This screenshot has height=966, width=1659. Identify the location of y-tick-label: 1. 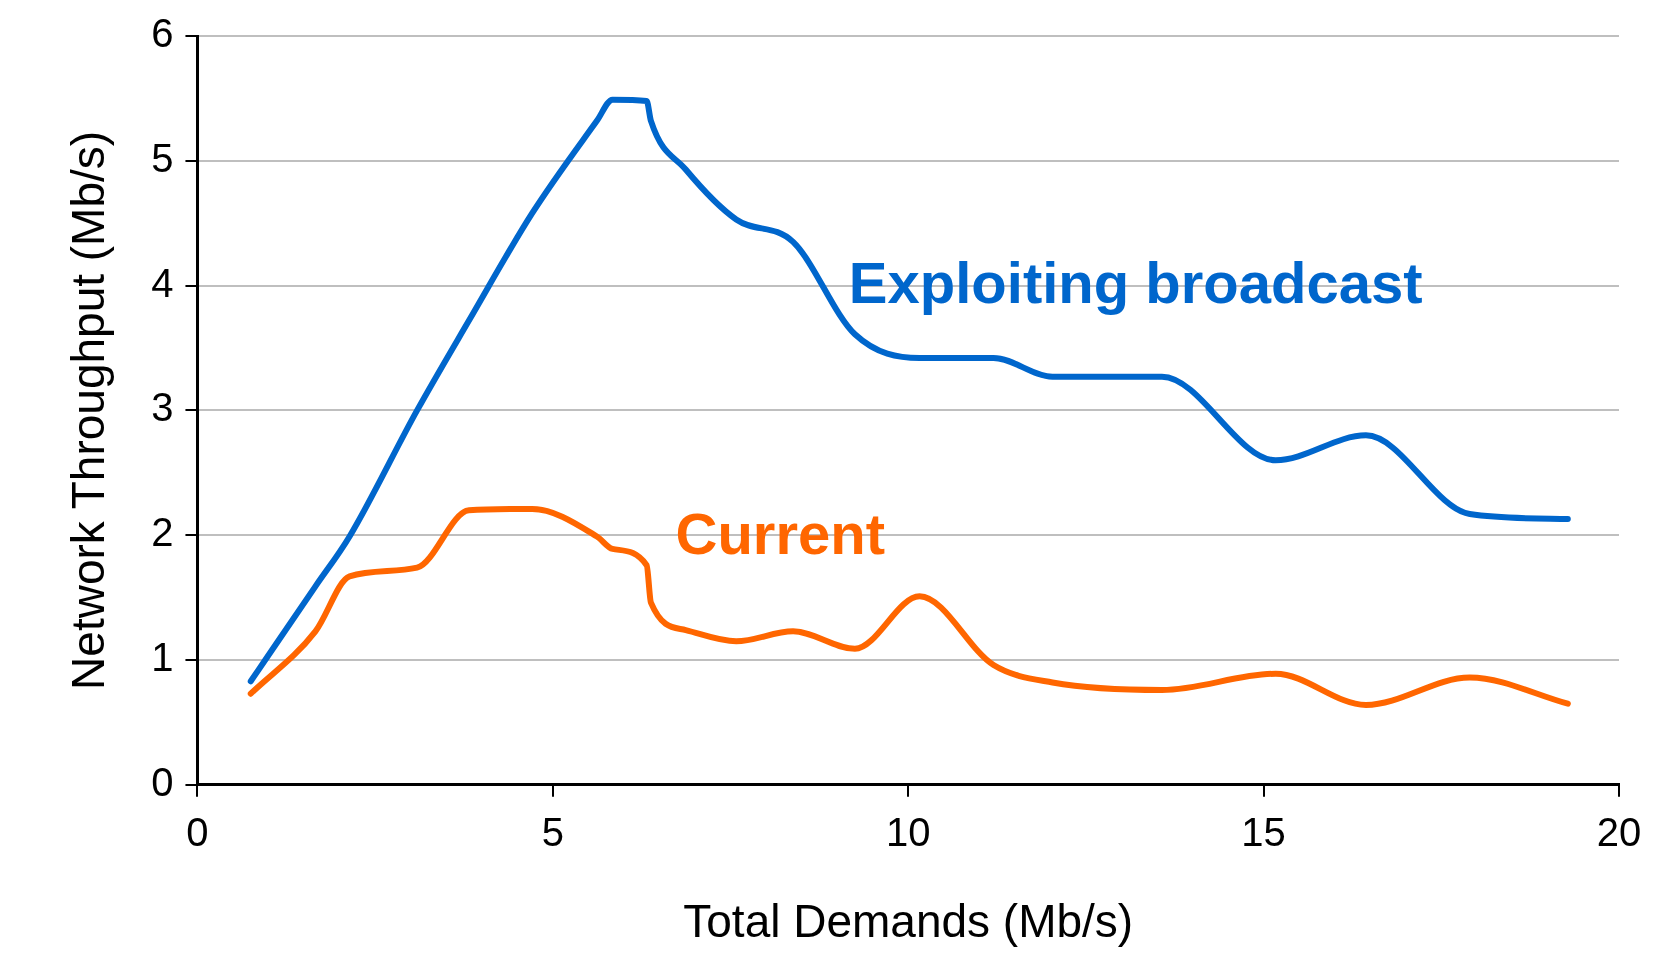
(162, 657).